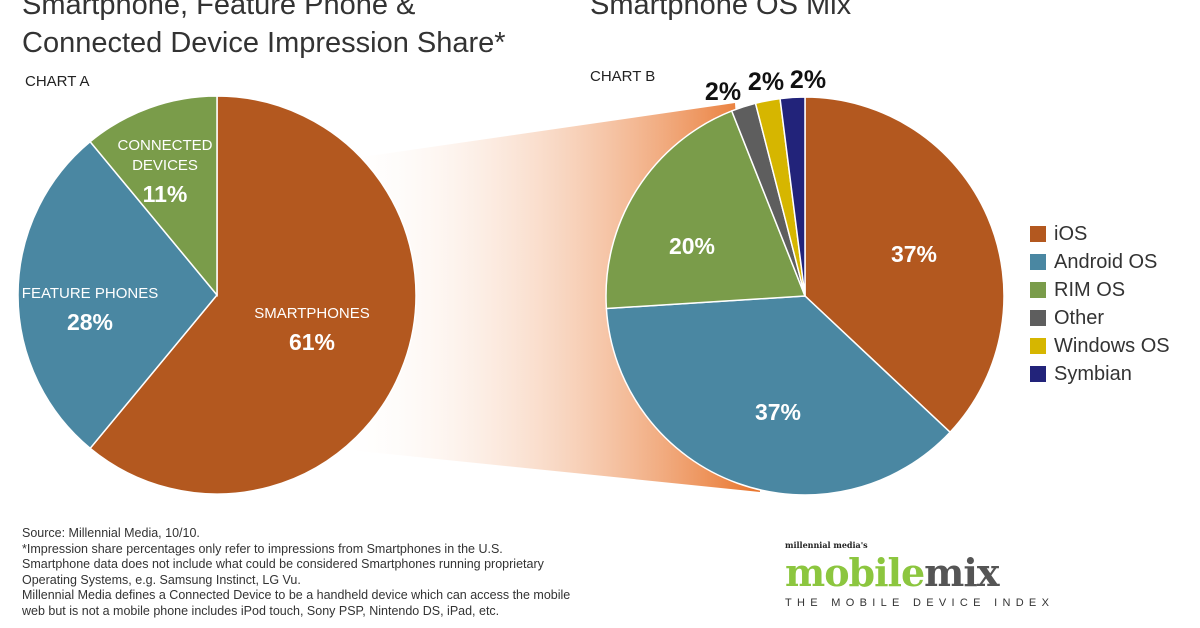 Image resolution: width=1200 pixels, height=628 pixels. I want to click on logo-word2: mix, so click(961, 572).